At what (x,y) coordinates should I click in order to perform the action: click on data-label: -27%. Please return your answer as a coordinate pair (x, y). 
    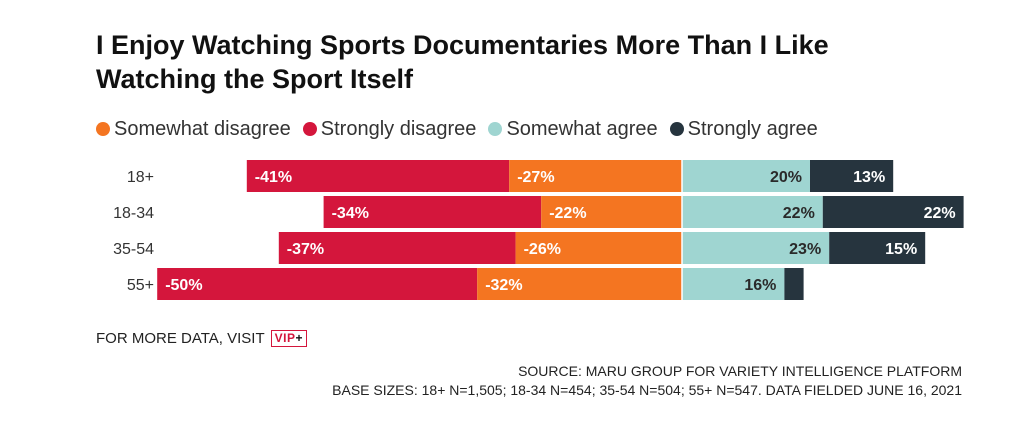
    Looking at the image, I should click on (535, 177).